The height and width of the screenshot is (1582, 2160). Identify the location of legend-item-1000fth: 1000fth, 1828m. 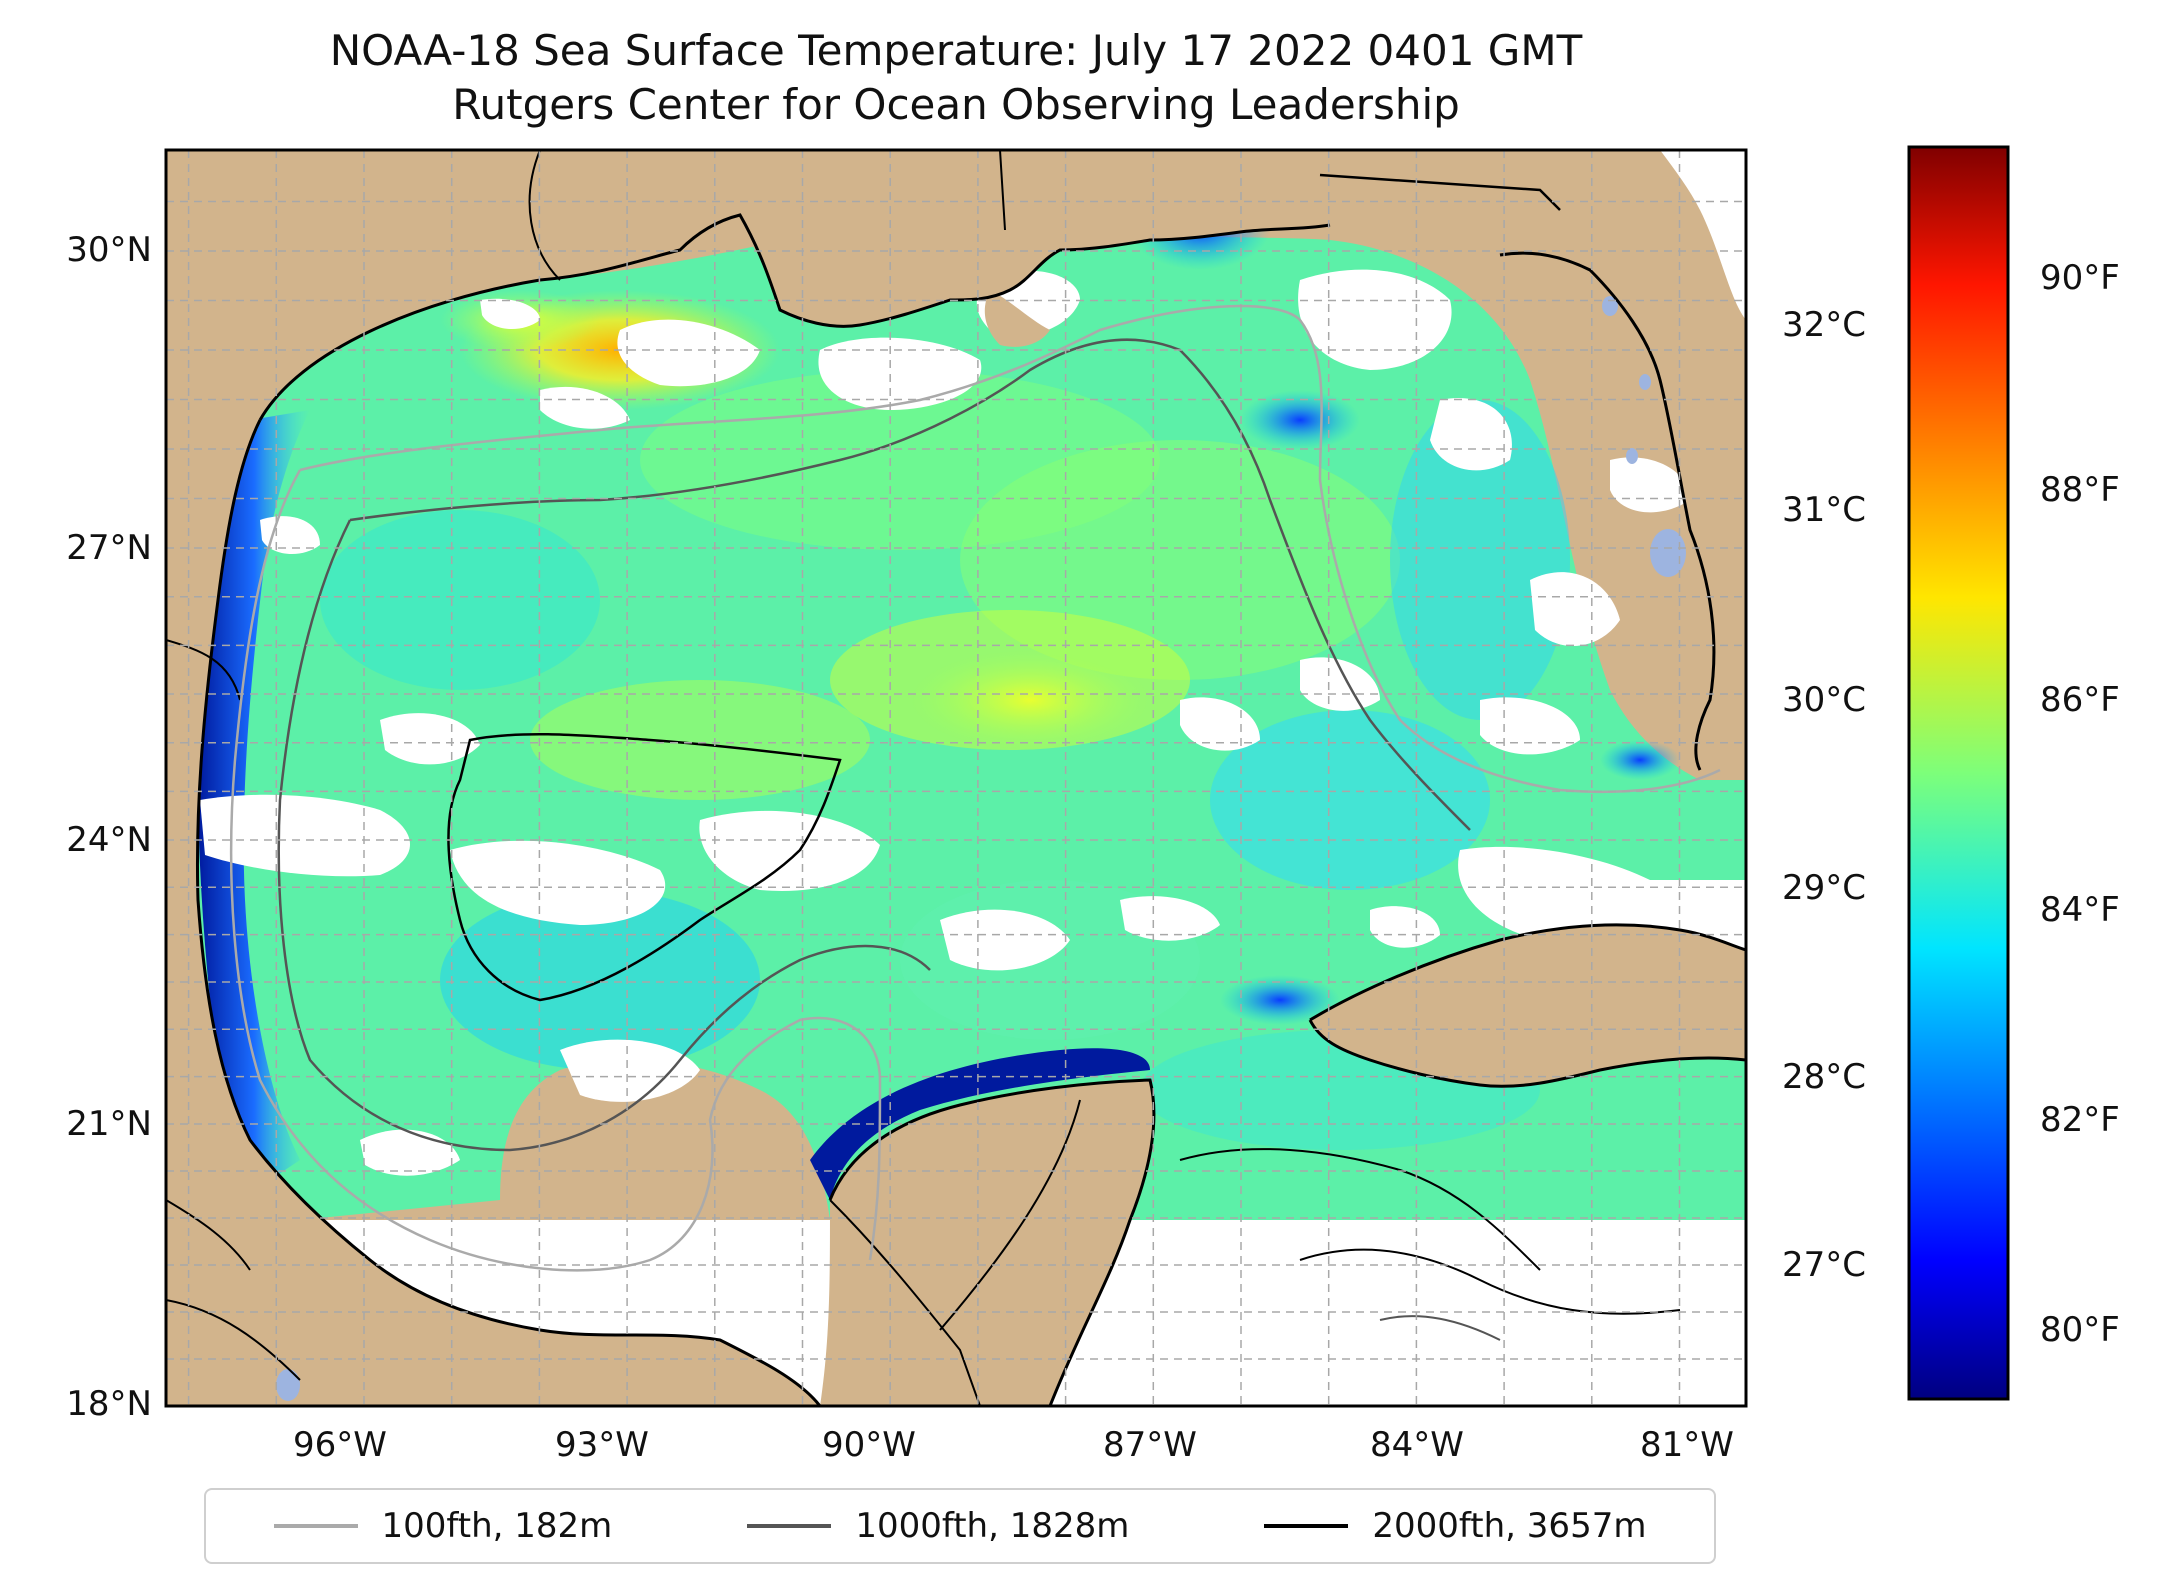
(938, 1526).